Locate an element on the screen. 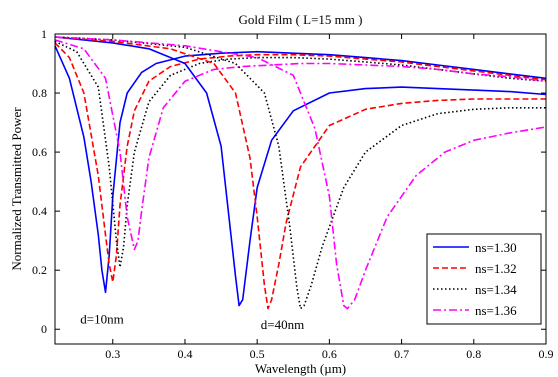  annotation-layer: d=10nm d=40nm is located at coordinates (192, 321).